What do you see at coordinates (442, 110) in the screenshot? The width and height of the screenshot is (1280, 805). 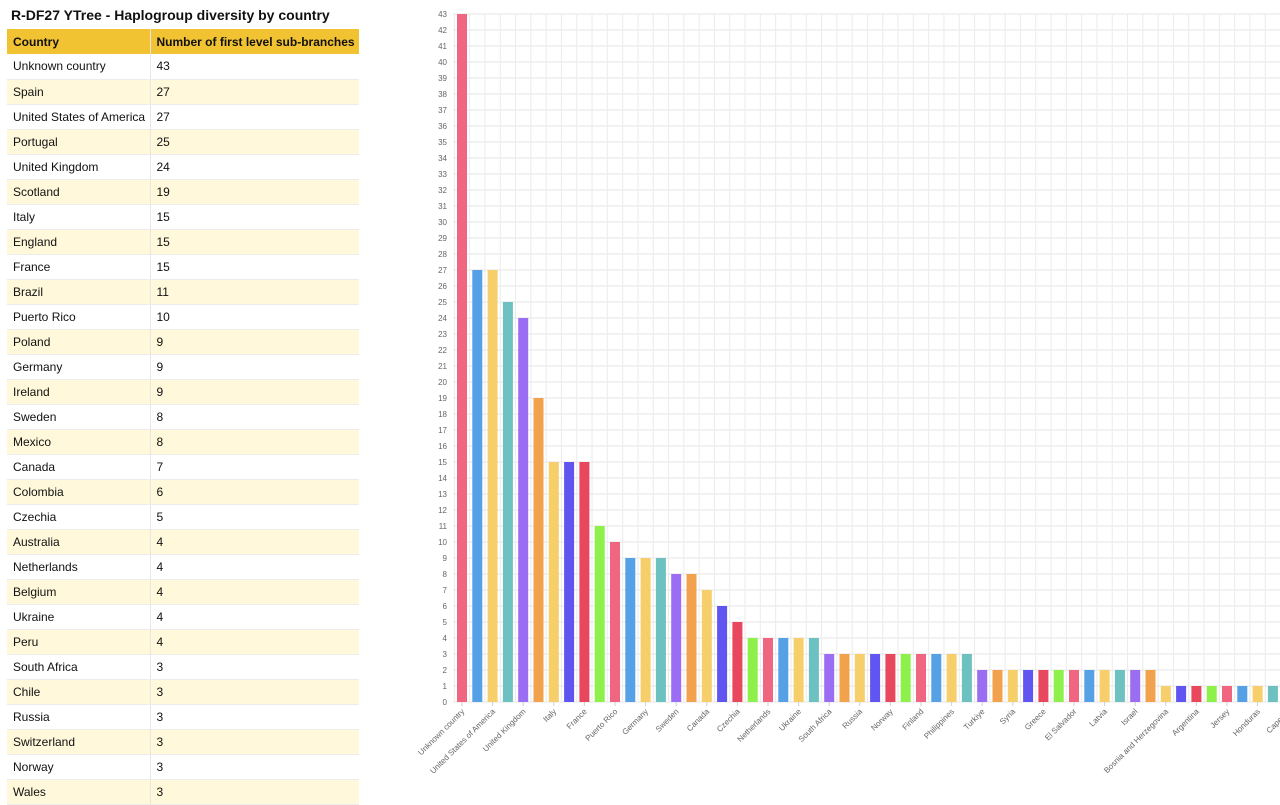 I see `y-tick-label: 37` at bounding box center [442, 110].